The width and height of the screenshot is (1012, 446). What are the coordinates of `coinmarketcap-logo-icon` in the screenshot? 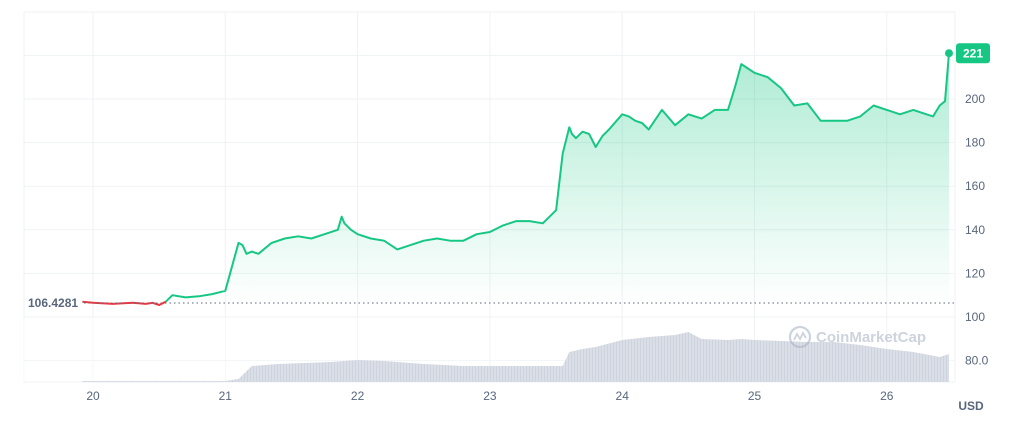 It's located at (800, 337).